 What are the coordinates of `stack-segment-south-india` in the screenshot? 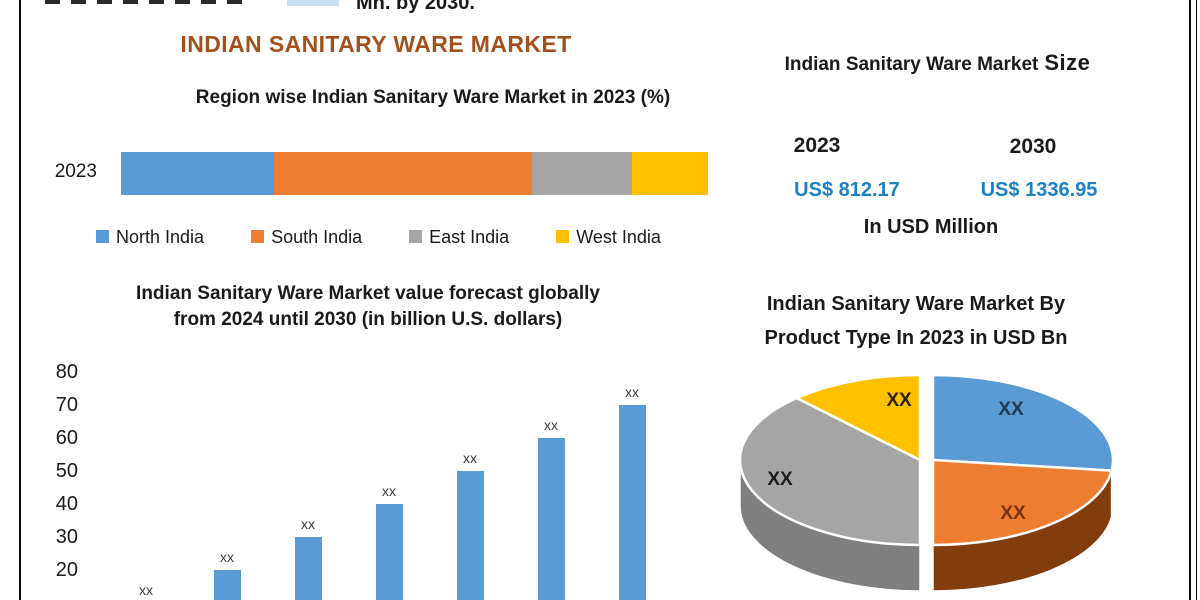 It's located at (402, 173).